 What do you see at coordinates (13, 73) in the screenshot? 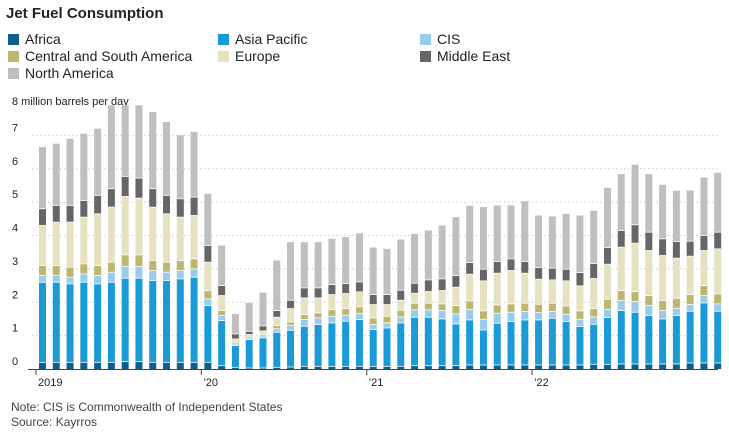
I see `legend-swatch-north-america` at bounding box center [13, 73].